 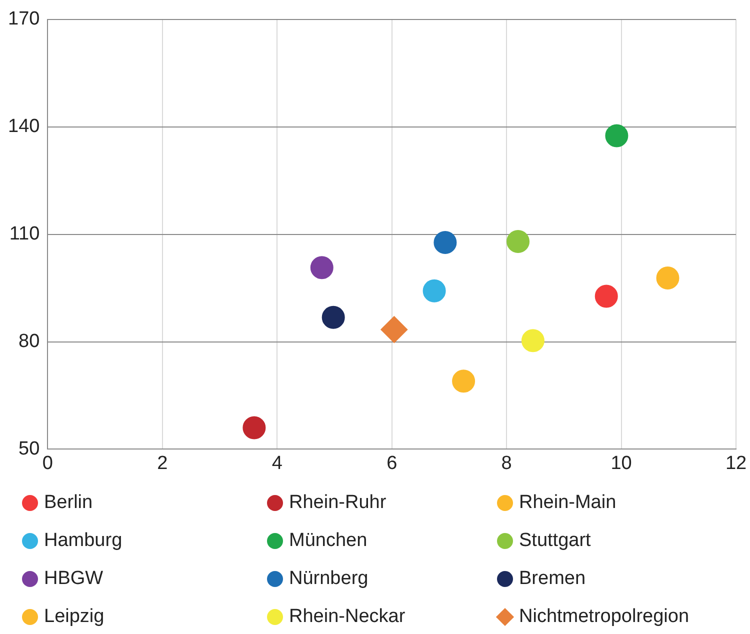 I want to click on legend-label: Berlin, so click(x=68, y=503).